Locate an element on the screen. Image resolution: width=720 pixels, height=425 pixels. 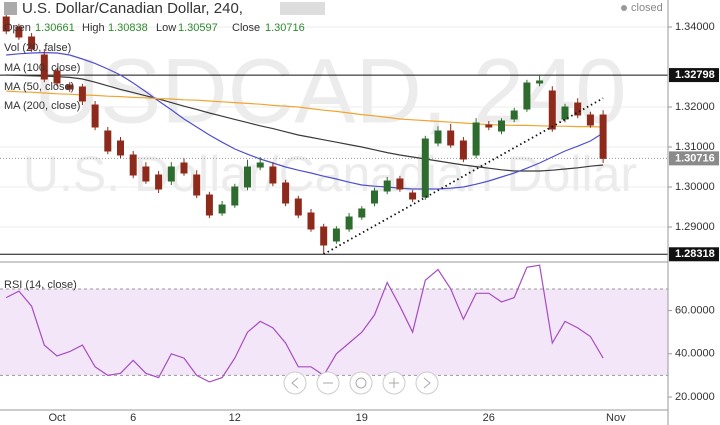
scroll-right-button is located at coordinates (427, 383).